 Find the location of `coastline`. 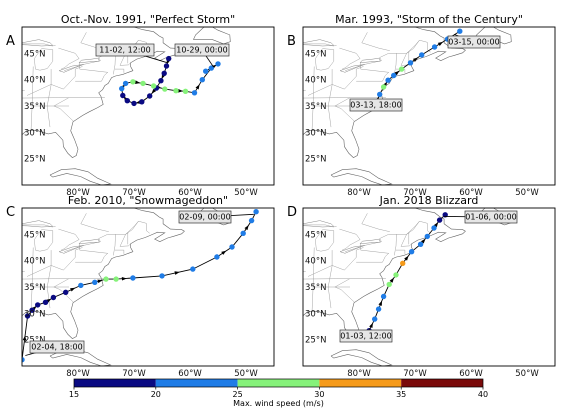

coastline is located at coordinates (103, 273).